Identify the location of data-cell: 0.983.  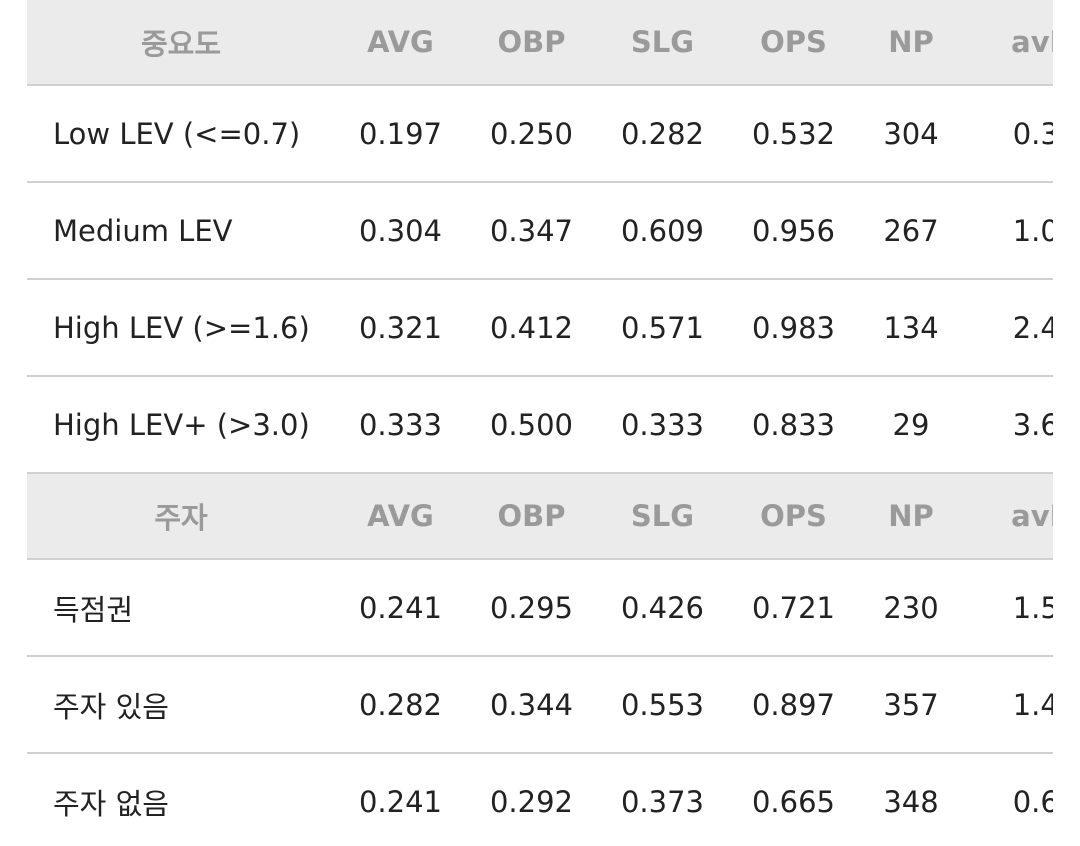
(793, 328).